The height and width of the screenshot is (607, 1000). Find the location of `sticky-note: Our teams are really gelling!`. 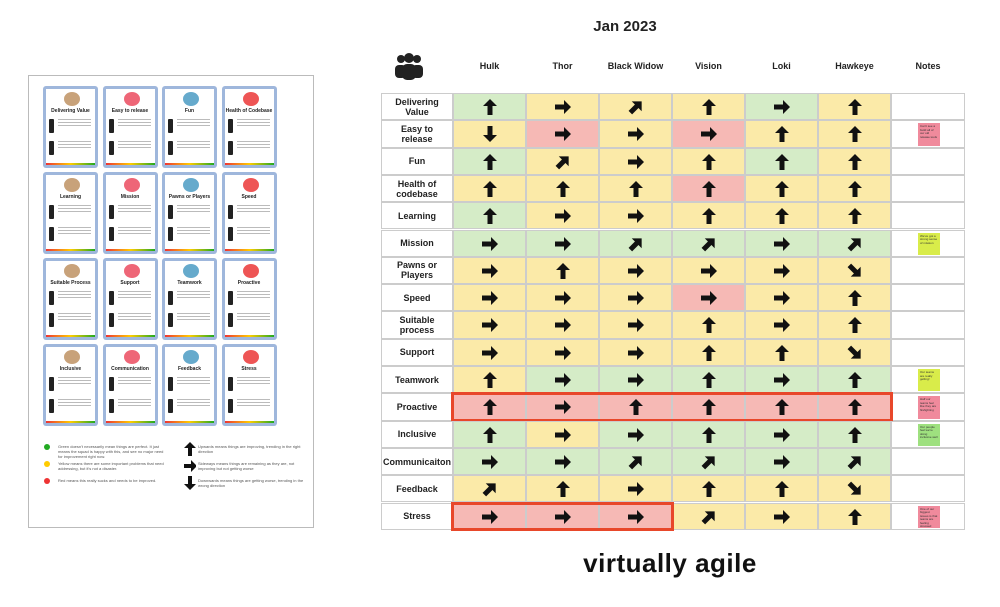

sticky-note: Our teams are really gelling! is located at coordinates (929, 380).